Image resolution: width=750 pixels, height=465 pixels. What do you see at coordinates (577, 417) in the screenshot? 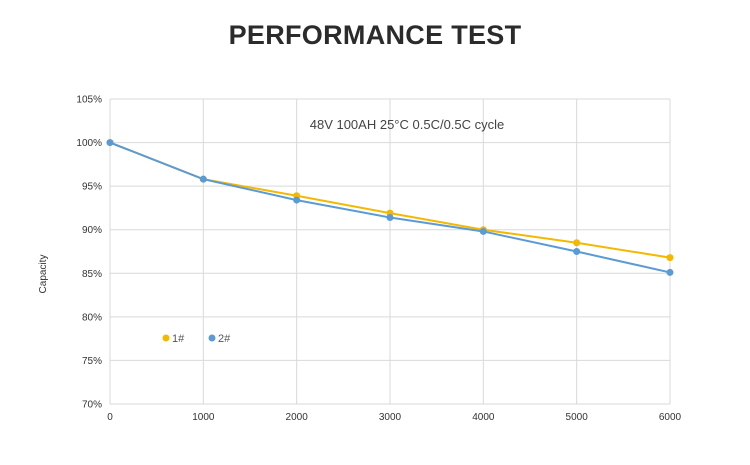
I see `x-tick-label: 5000` at bounding box center [577, 417].